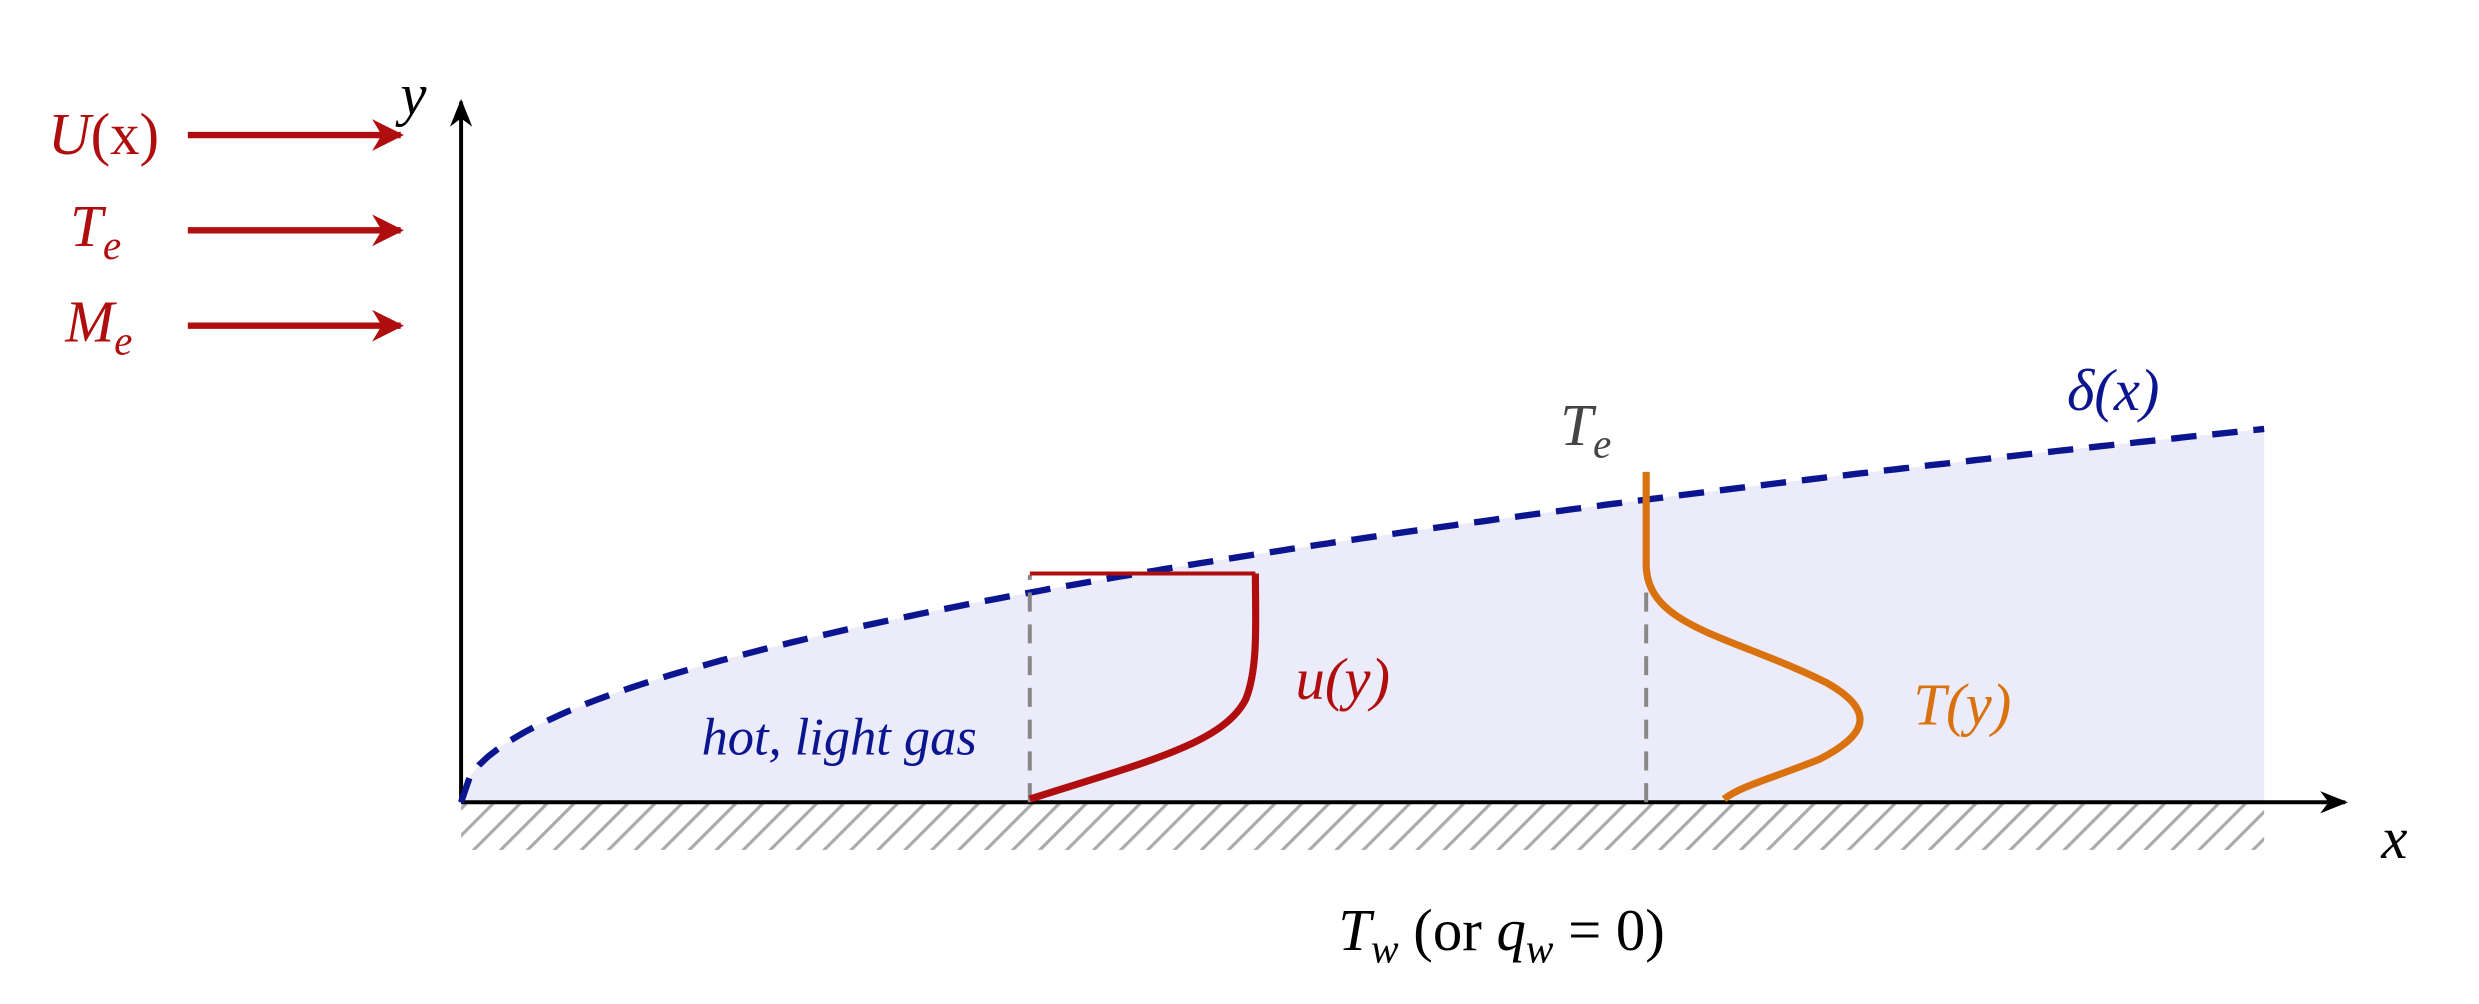  I want to click on inflow: U(x) Te Me, so click(103, 232).